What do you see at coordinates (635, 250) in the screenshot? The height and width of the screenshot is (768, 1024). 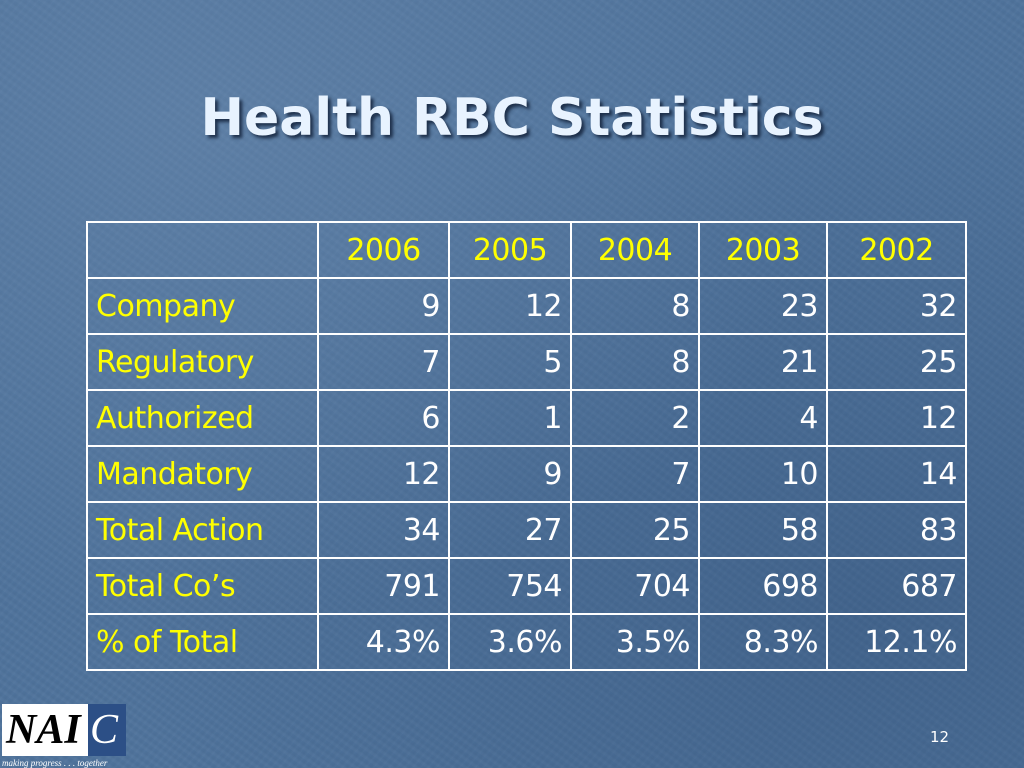 I see `column-header-2004: 2004` at bounding box center [635, 250].